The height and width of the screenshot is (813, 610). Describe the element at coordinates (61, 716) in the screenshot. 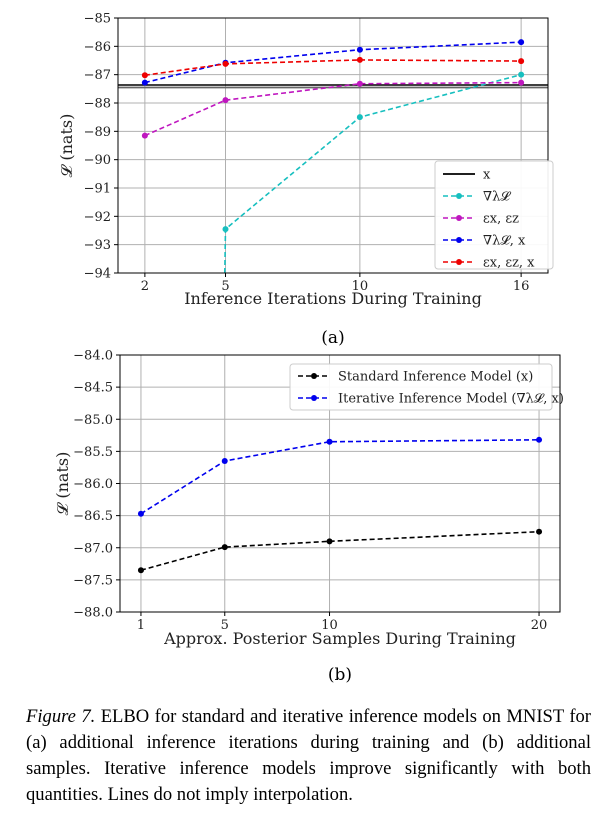

I see `figure-label: Figure 7.` at that location.